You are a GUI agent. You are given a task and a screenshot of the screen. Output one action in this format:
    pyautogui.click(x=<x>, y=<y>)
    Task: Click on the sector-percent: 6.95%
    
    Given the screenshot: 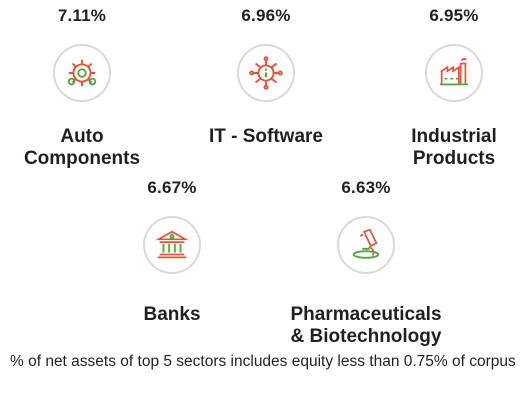 What is the action you would take?
    pyautogui.click(x=454, y=15)
    